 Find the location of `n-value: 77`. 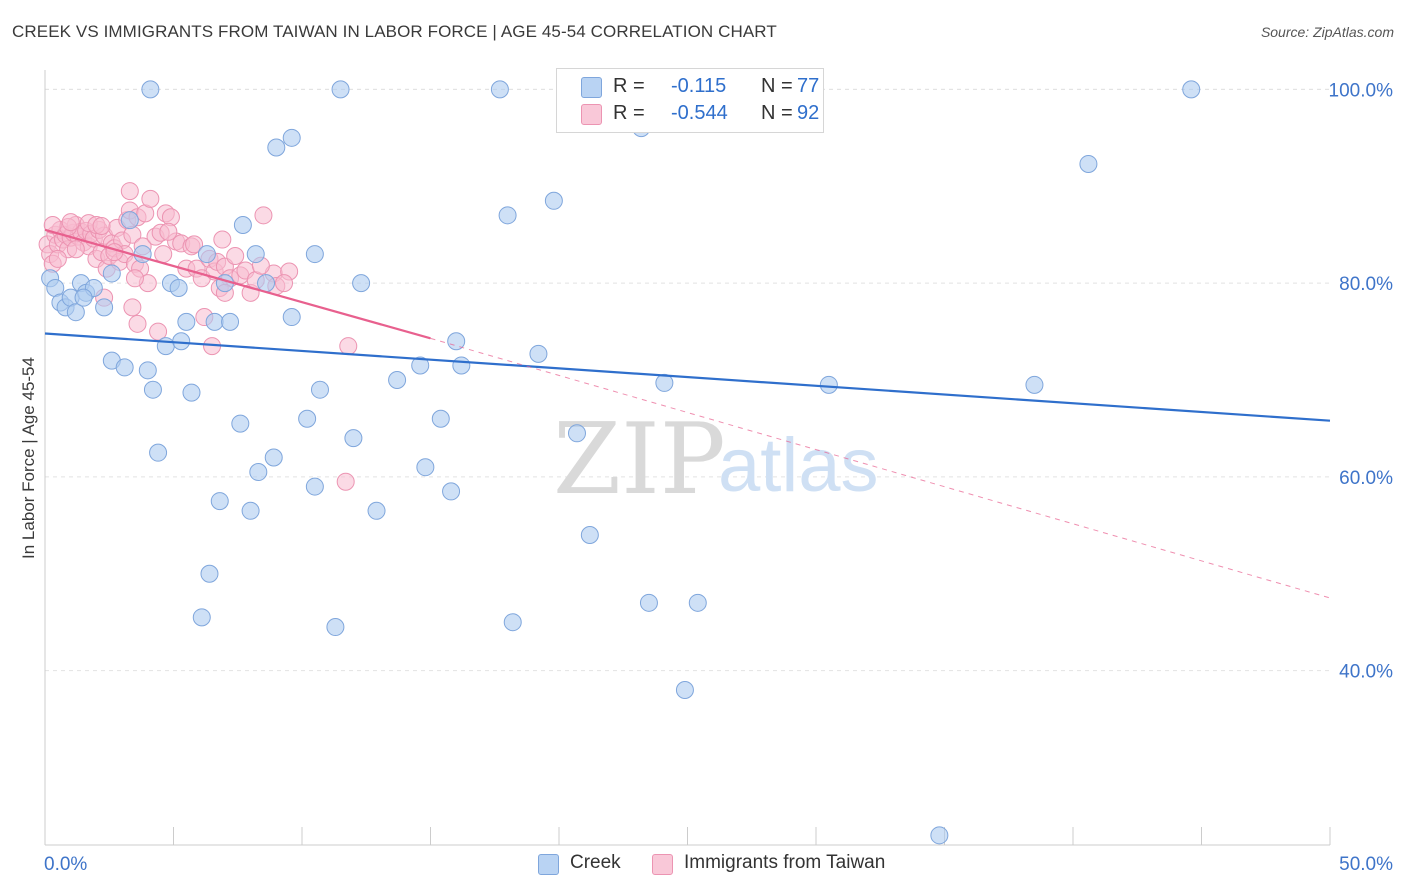

n-value: 77 is located at coordinates (808, 86).